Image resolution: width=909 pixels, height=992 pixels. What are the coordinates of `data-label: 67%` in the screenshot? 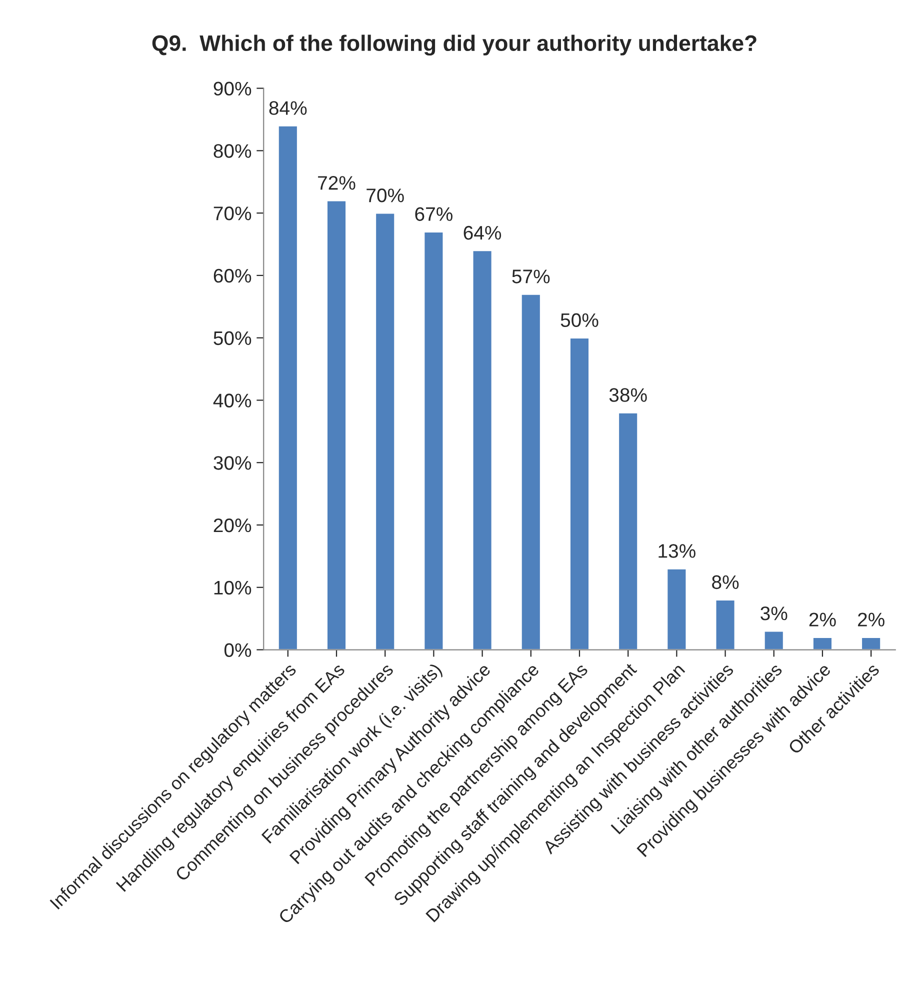 It's located at (433, 214).